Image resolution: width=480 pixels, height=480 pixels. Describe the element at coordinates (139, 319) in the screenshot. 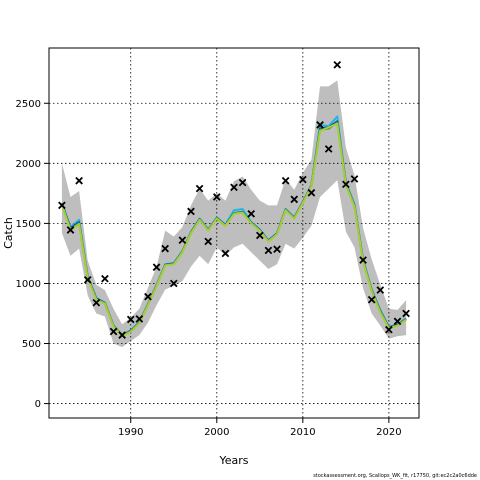

I see `observed-point-1991` at that location.